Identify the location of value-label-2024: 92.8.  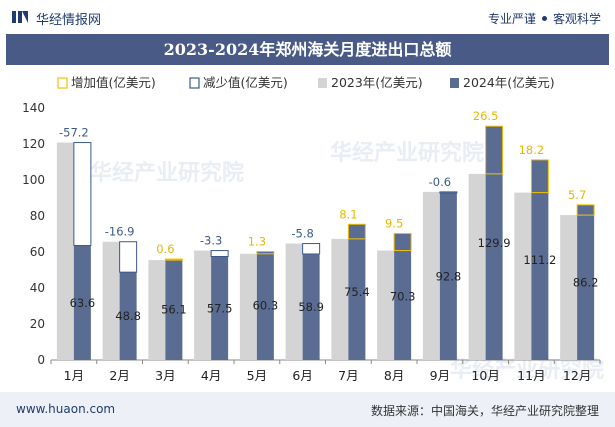
(449, 276).